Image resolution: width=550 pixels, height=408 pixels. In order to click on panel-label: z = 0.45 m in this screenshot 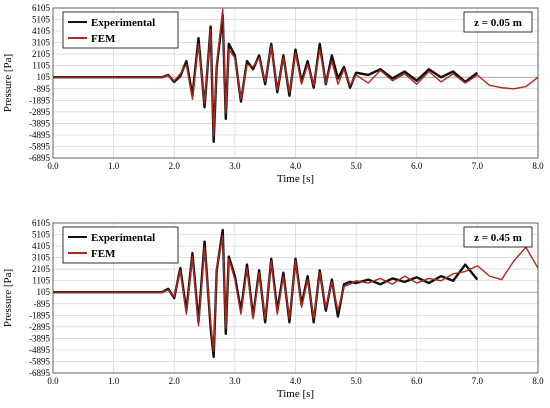, I will do `click(498, 238)`.